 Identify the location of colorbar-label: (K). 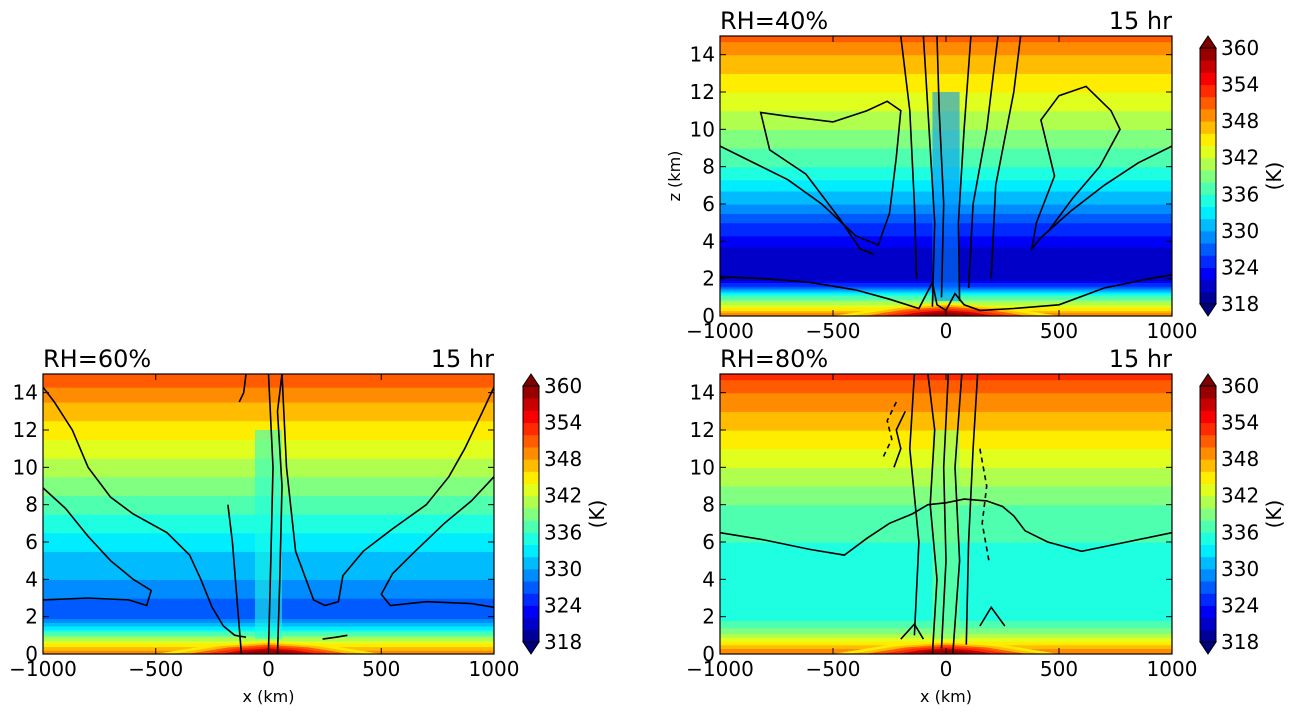
(1274, 514).